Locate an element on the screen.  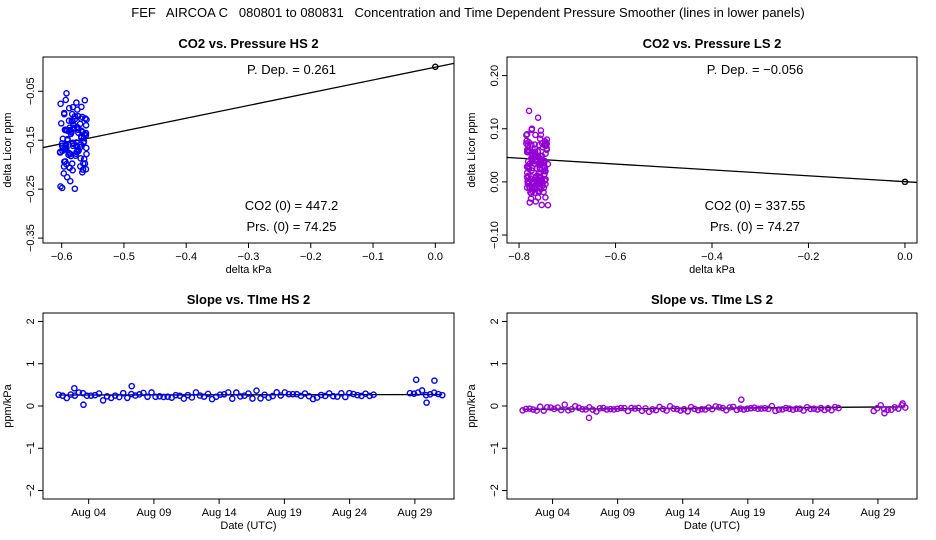
x-tick-label: Aug 24 is located at coordinates (812, 513).